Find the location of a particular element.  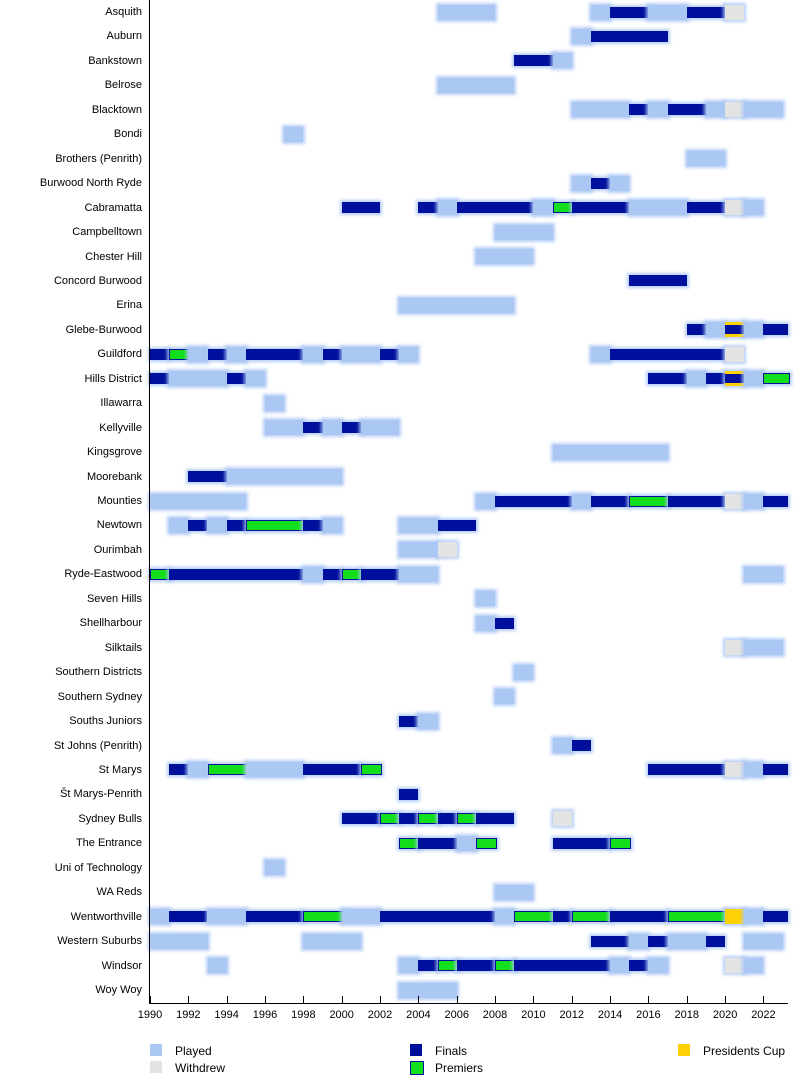

team-label: Mounties is located at coordinates (119, 501).